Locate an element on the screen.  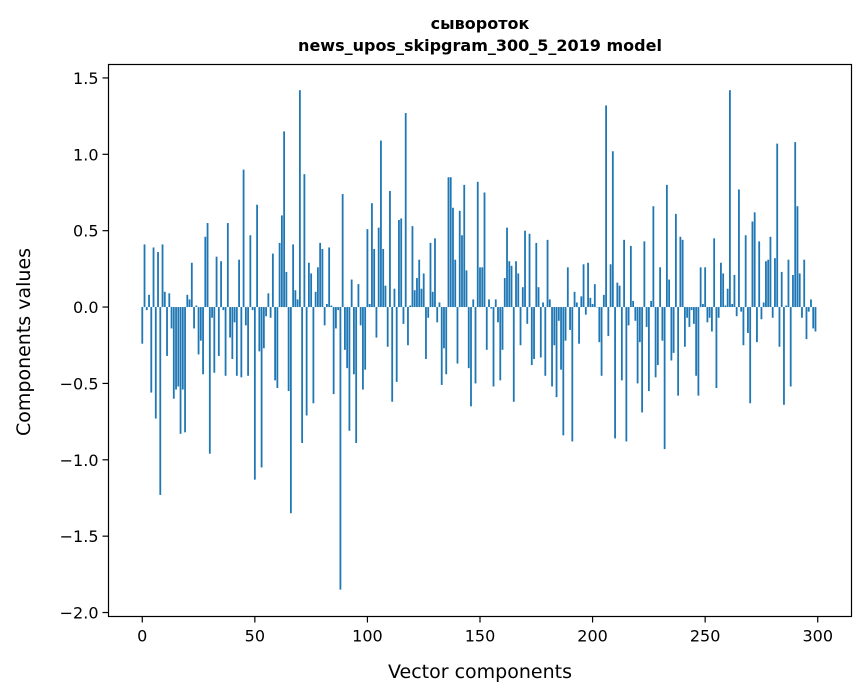
y-tick-label: −0.5 is located at coordinates (79, 383).